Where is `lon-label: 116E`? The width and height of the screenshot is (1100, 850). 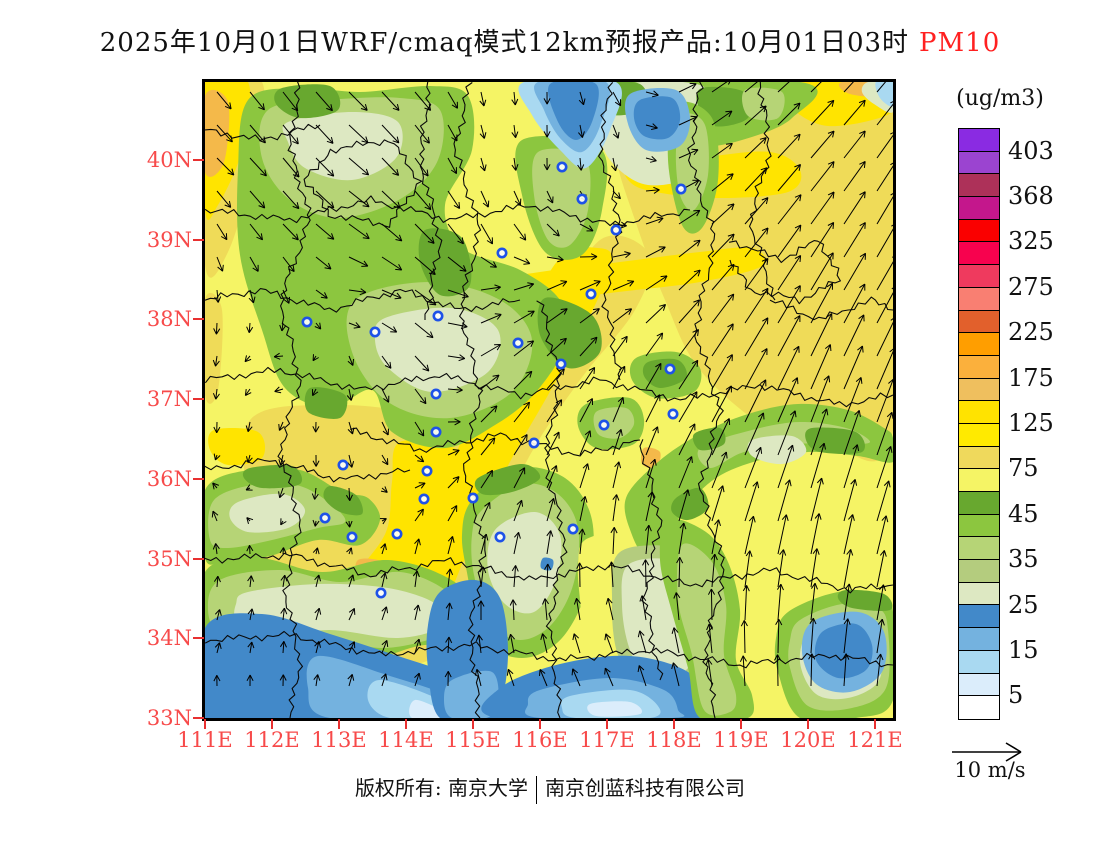 lon-label: 116E is located at coordinates (540, 740).